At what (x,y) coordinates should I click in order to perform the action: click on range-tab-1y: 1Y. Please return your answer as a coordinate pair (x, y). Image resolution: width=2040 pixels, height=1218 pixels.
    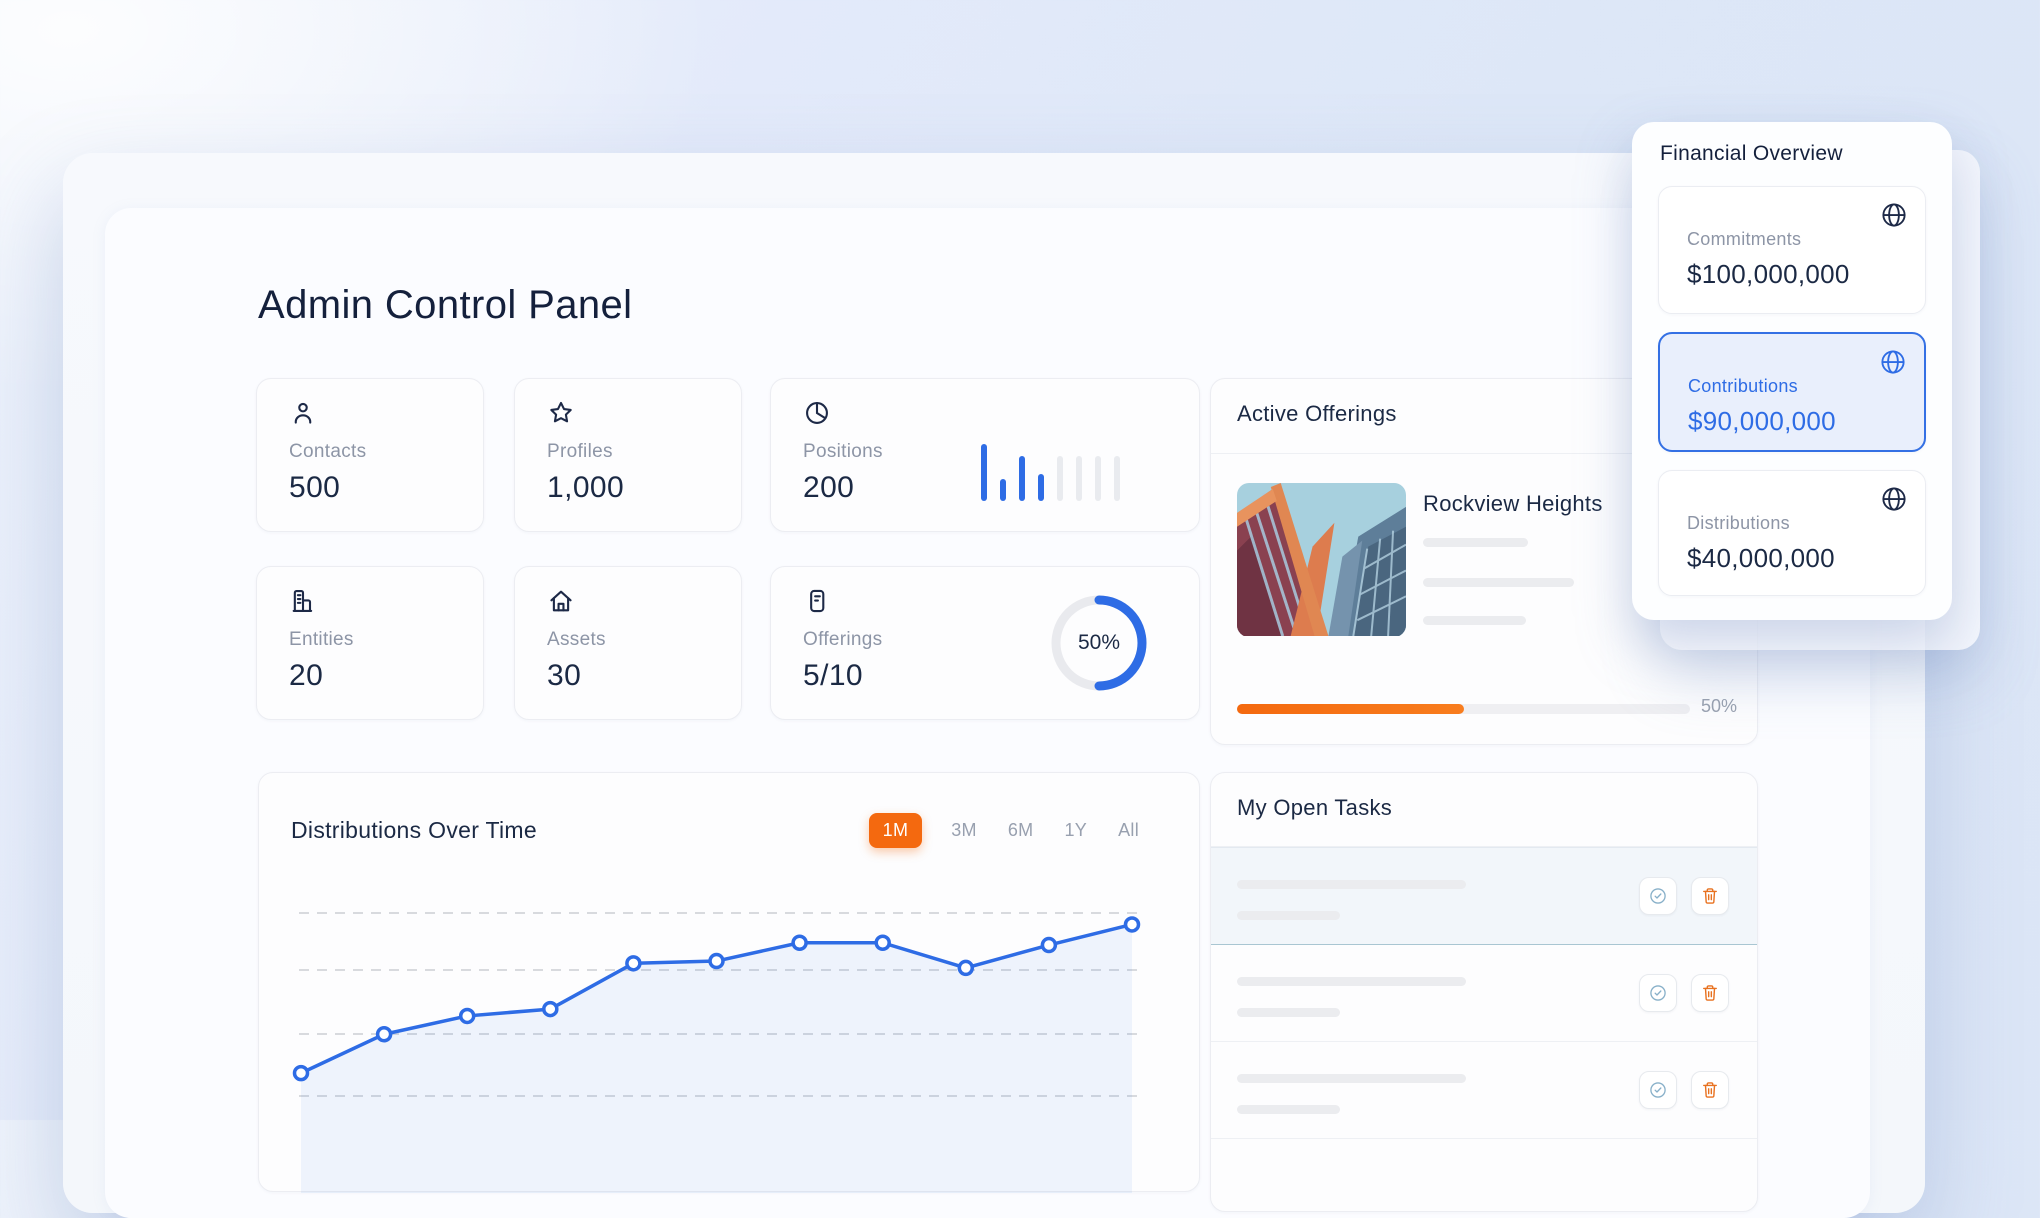
    Looking at the image, I should click on (1076, 830).